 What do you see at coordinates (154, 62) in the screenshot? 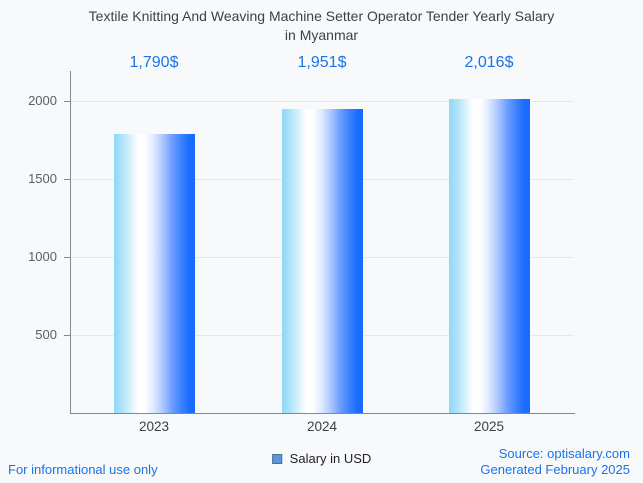
I see `bar-value-label: 1,790$` at bounding box center [154, 62].